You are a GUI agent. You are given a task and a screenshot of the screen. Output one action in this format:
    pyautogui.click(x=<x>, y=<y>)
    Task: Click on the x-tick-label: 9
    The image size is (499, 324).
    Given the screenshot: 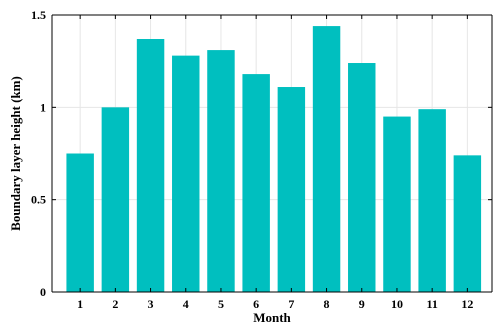 What is the action you would take?
    pyautogui.click(x=362, y=304)
    